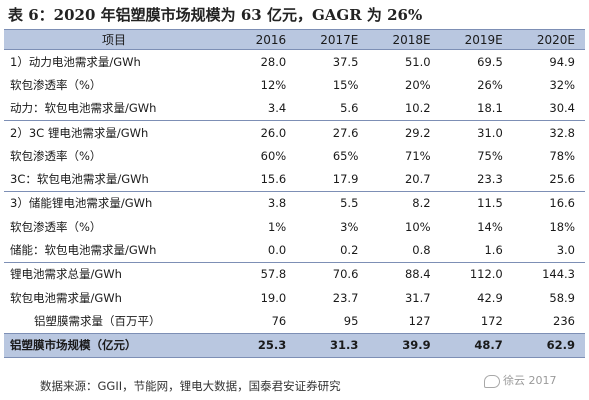 The height and width of the screenshot is (400, 589). What do you see at coordinates (417, 61) in the screenshot?
I see `cell: 51.0` at bounding box center [417, 61].